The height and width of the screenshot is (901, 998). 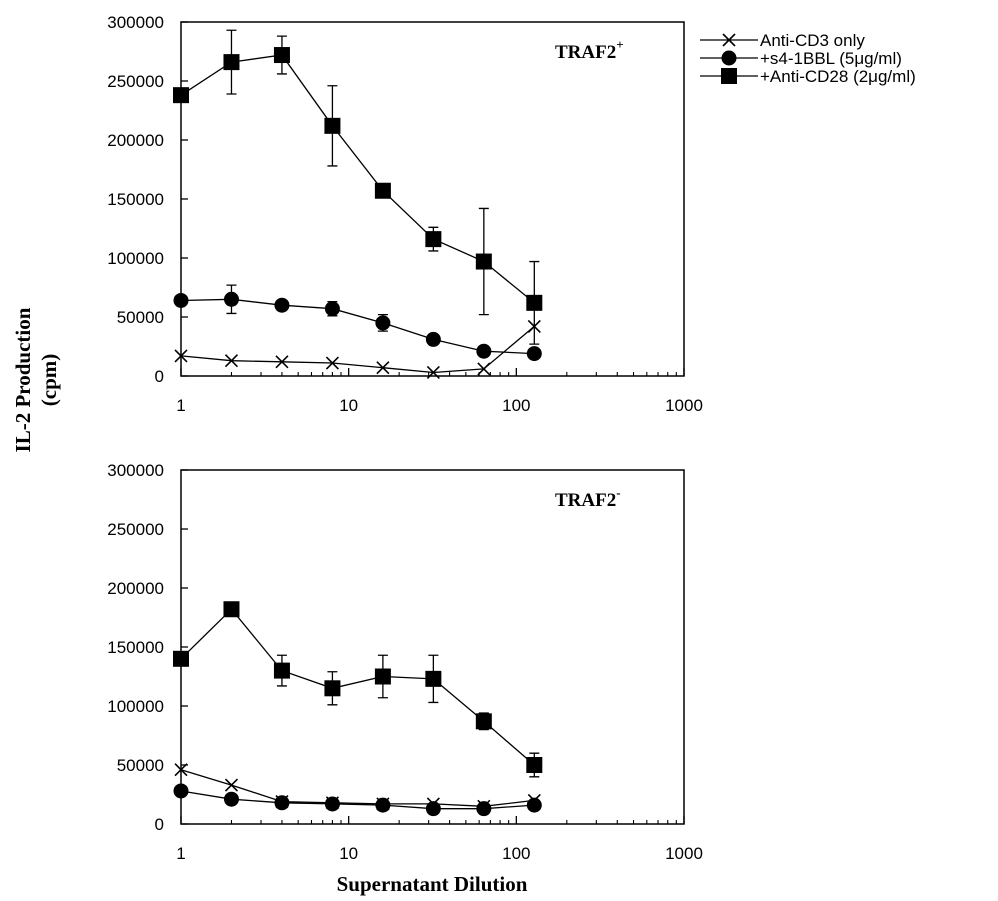 What do you see at coordinates (812, 40) in the screenshot?
I see `legend-label: Anti-CD3 only` at bounding box center [812, 40].